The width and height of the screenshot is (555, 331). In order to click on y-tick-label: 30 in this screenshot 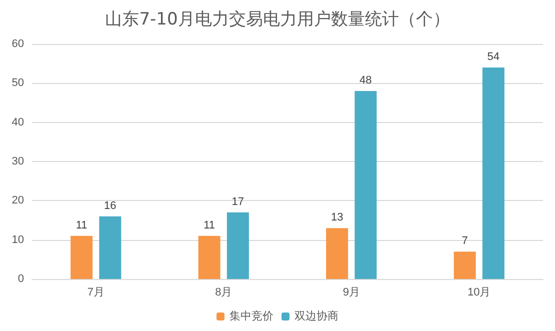, I will do `click(18, 162)`.